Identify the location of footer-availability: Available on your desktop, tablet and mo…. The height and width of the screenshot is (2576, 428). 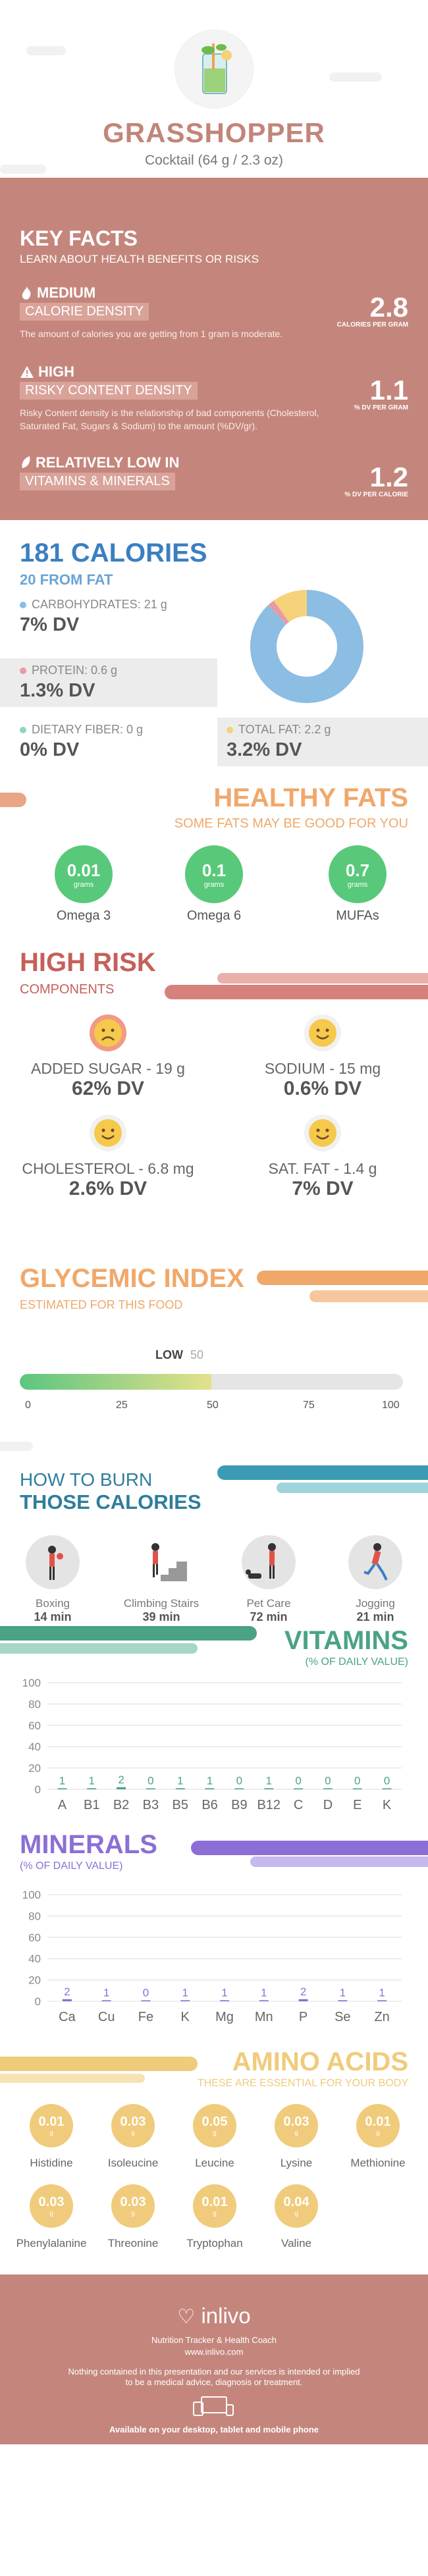
(214, 2429).